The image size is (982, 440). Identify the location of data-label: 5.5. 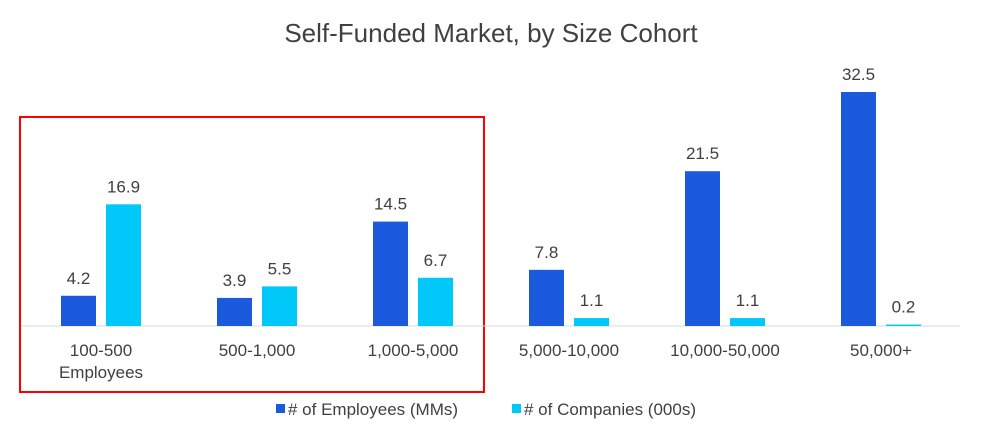
(280, 268).